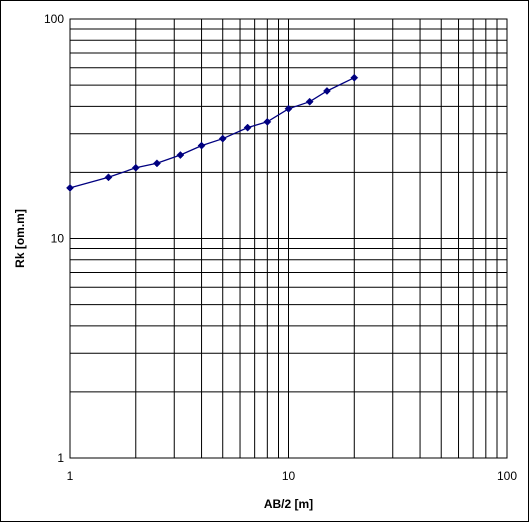 This screenshot has height=522, width=529. I want to click on x-tick-label: 100, so click(507, 476).